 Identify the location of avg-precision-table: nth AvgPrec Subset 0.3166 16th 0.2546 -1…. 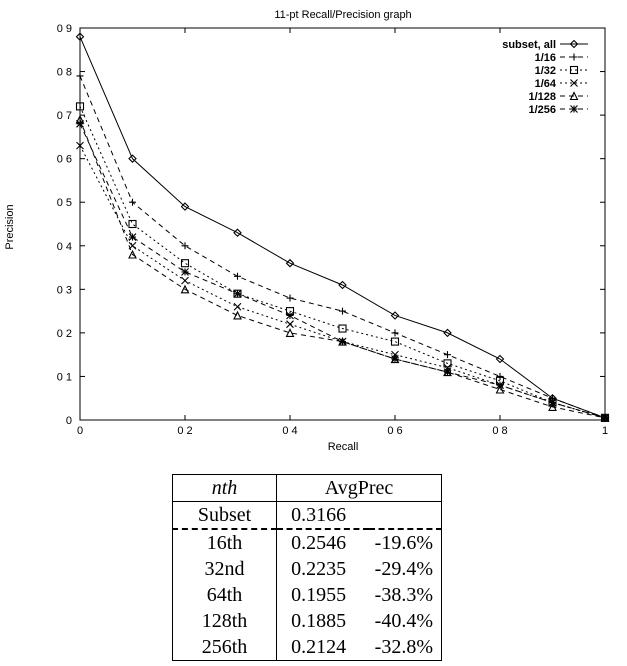
(307, 567).